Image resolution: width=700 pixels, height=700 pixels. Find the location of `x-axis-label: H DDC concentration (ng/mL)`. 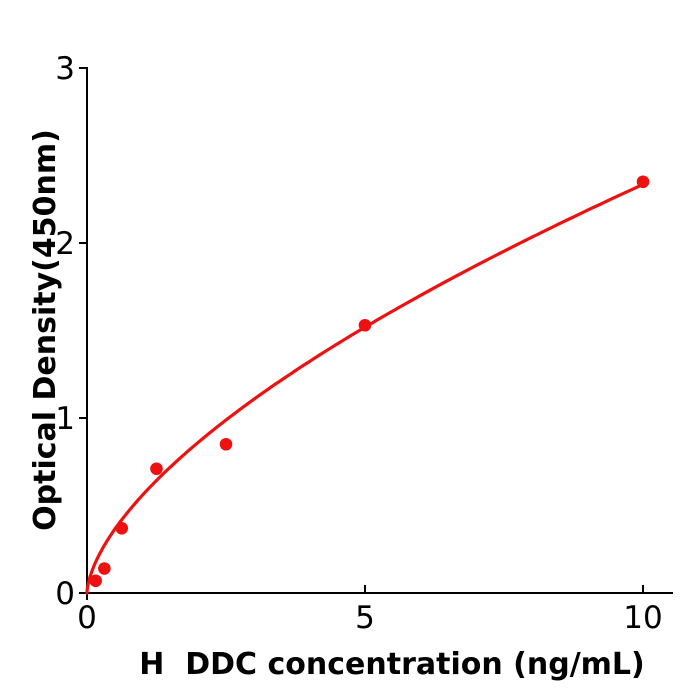

x-axis-label: H DDC concentration (ng/mL) is located at coordinates (392, 664).